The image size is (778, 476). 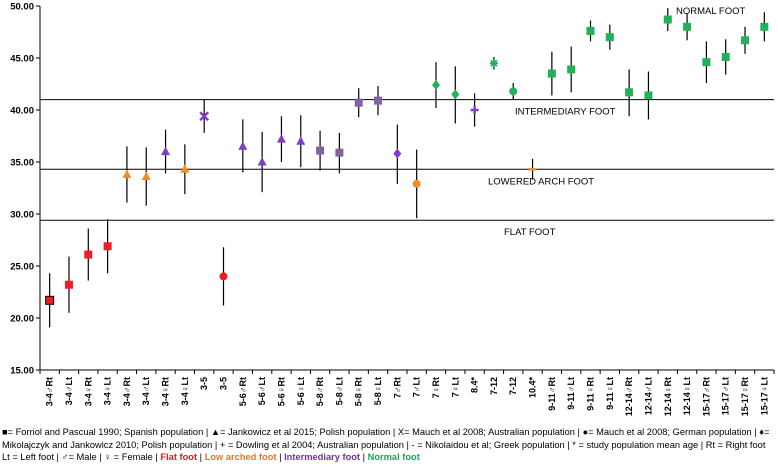 What do you see at coordinates (22, 59) in the screenshot?
I see `y-tick-label: 45.00` at bounding box center [22, 59].